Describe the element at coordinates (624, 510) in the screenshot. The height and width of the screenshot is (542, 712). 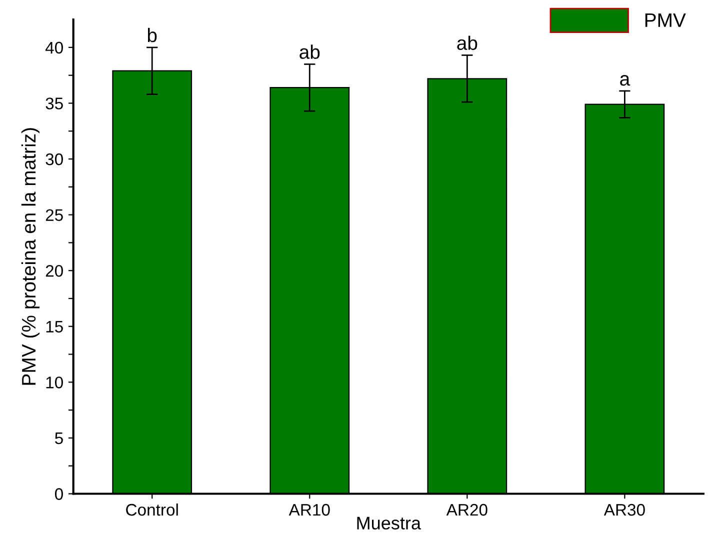
I see `x-tick-label: AR30` at that location.